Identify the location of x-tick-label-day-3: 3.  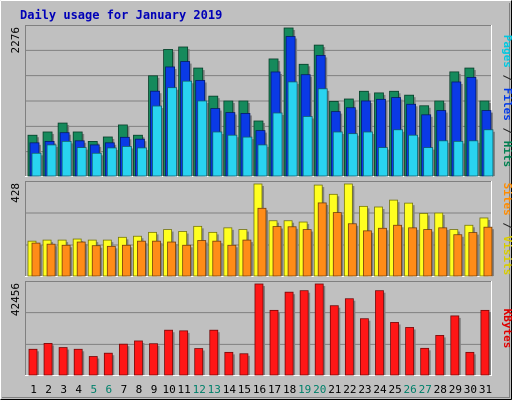
(63, 389).